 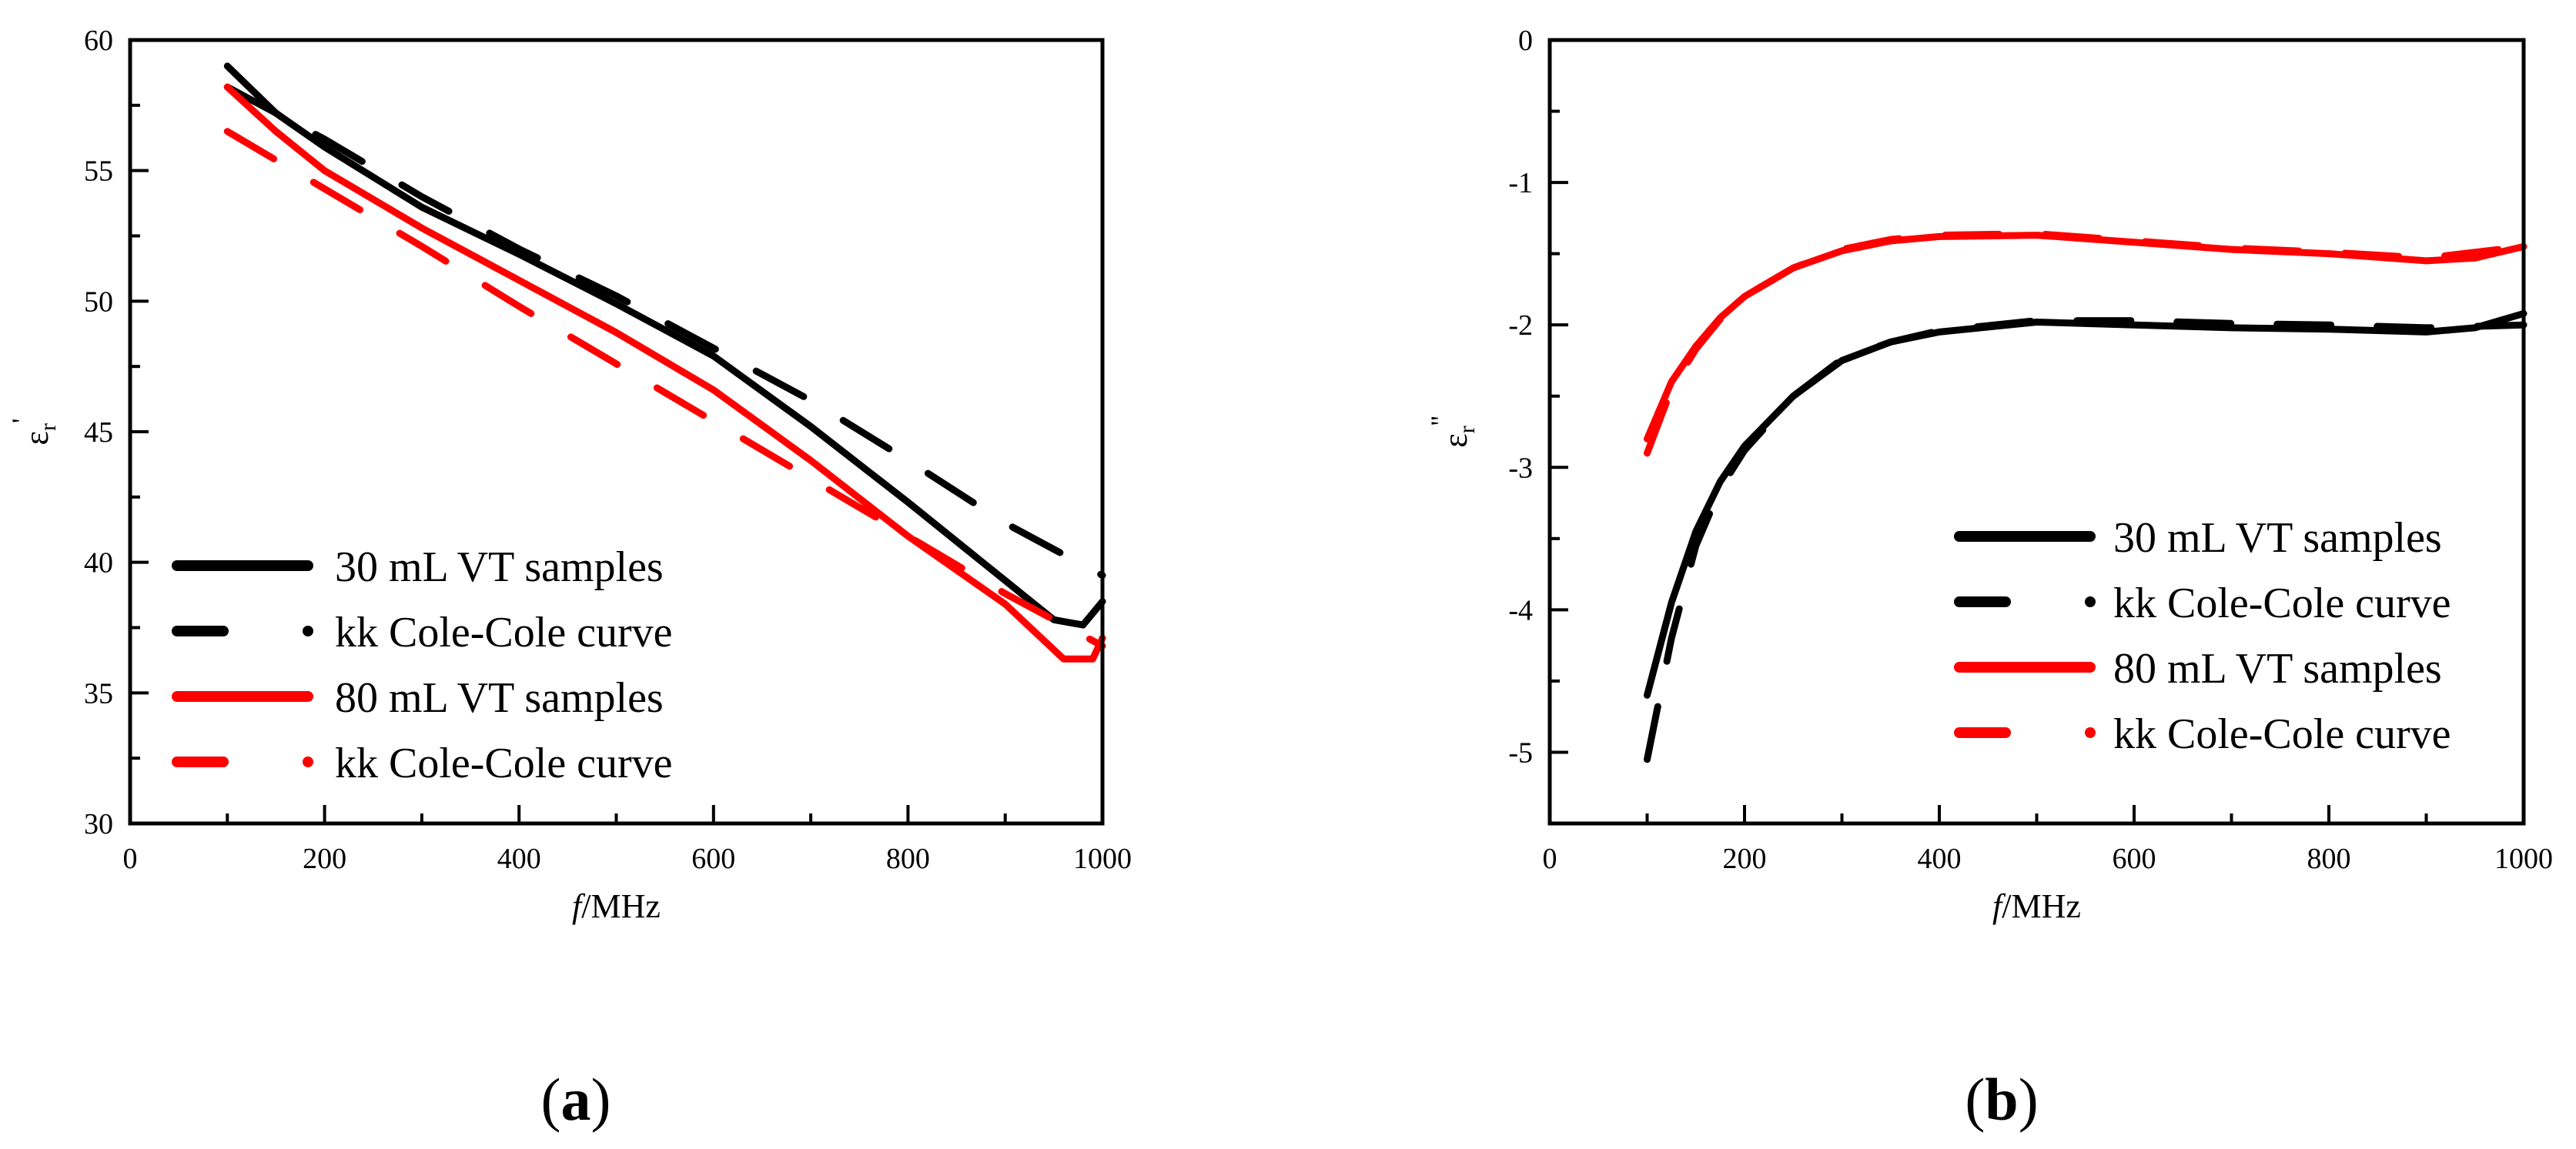 What do you see at coordinates (1520, 325) in the screenshot?
I see `y-tick-label: -2` at bounding box center [1520, 325].